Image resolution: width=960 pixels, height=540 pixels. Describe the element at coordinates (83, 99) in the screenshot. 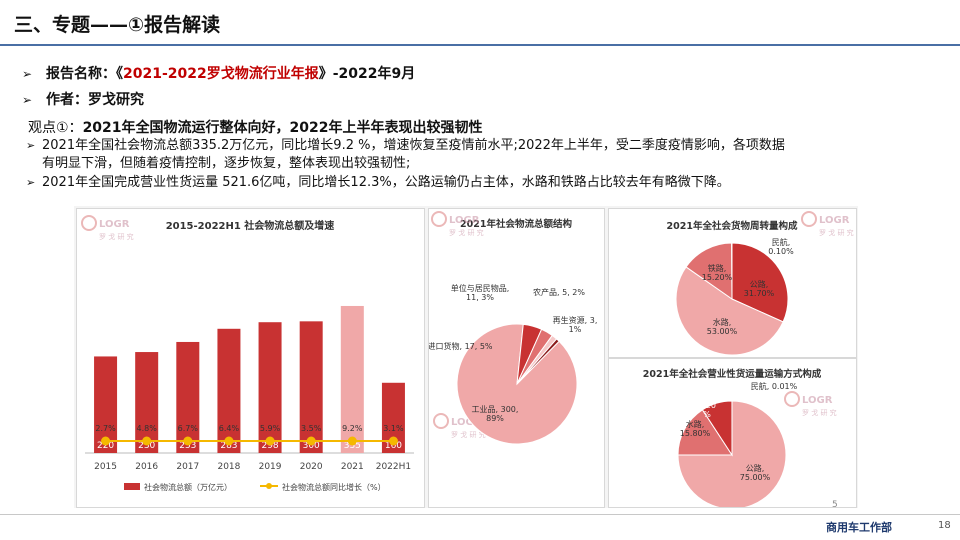

I see `author-line: ➢ 作者：罗戈研究` at that location.